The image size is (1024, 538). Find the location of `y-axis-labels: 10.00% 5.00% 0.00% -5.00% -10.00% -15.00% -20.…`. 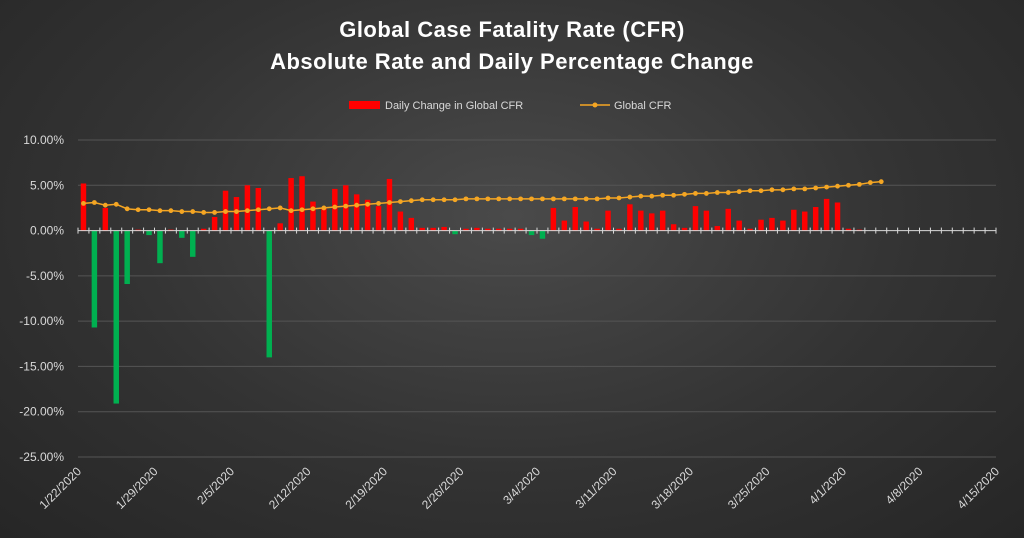

y-axis-labels: 10.00% 5.00% 0.00% -5.00% -10.00% -15.00% -20.… is located at coordinates (41, 298).